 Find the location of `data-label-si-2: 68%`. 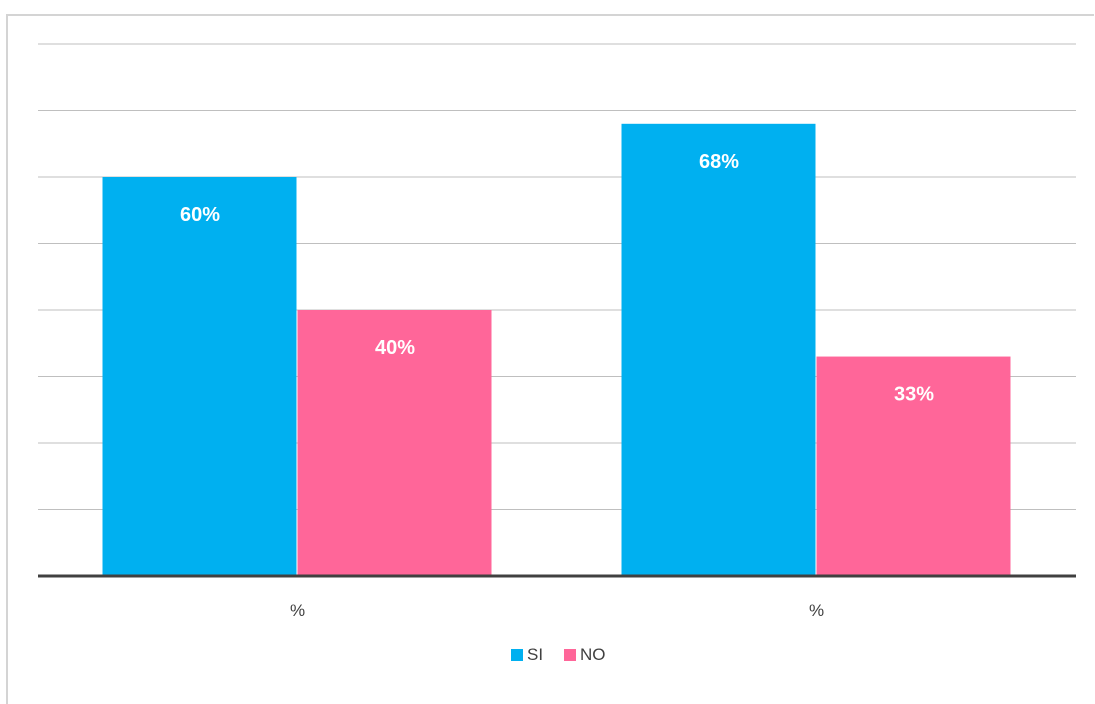

data-label-si-2: 68% is located at coordinates (719, 162).